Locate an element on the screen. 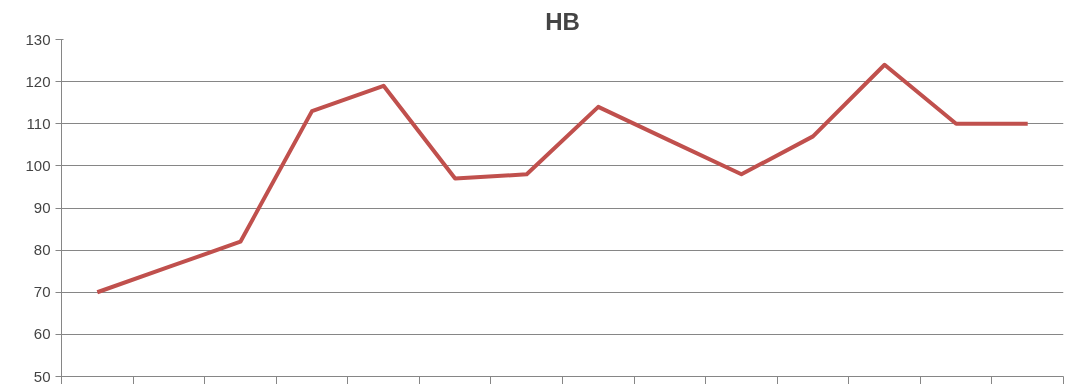 The image size is (1080, 384). y-tick-label: 100 is located at coordinates (38, 165).